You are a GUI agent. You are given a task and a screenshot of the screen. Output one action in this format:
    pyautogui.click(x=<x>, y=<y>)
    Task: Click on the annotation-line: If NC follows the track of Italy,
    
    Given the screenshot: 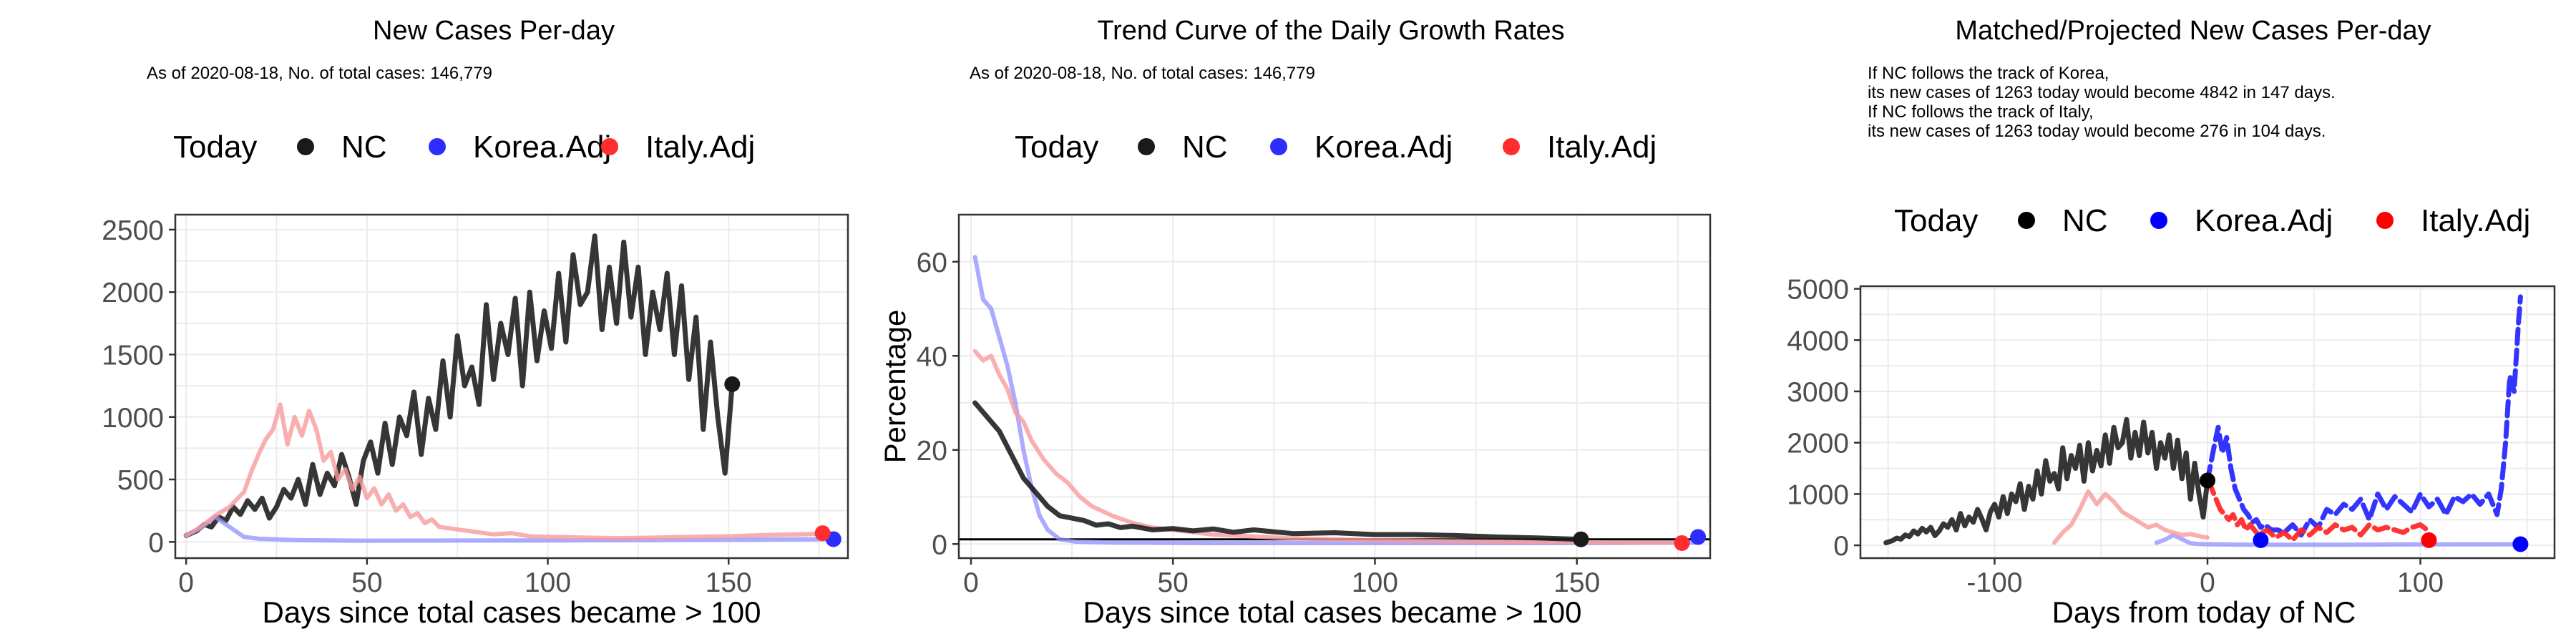 What is the action you would take?
    pyautogui.click(x=1981, y=112)
    